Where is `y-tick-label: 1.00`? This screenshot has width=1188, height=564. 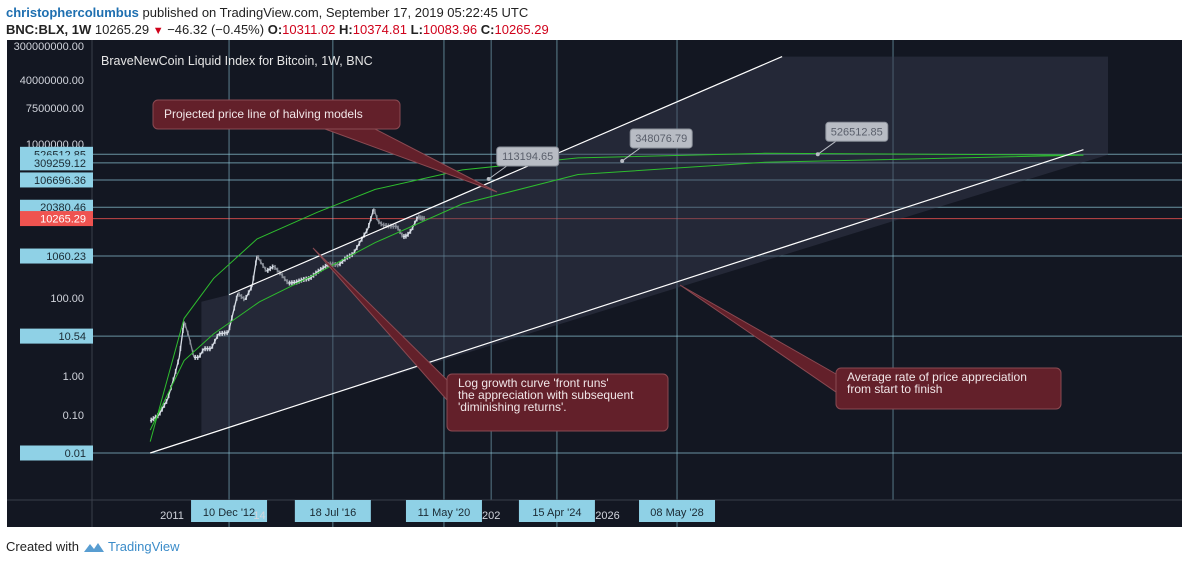 y-tick-label: 1.00 is located at coordinates (73, 377).